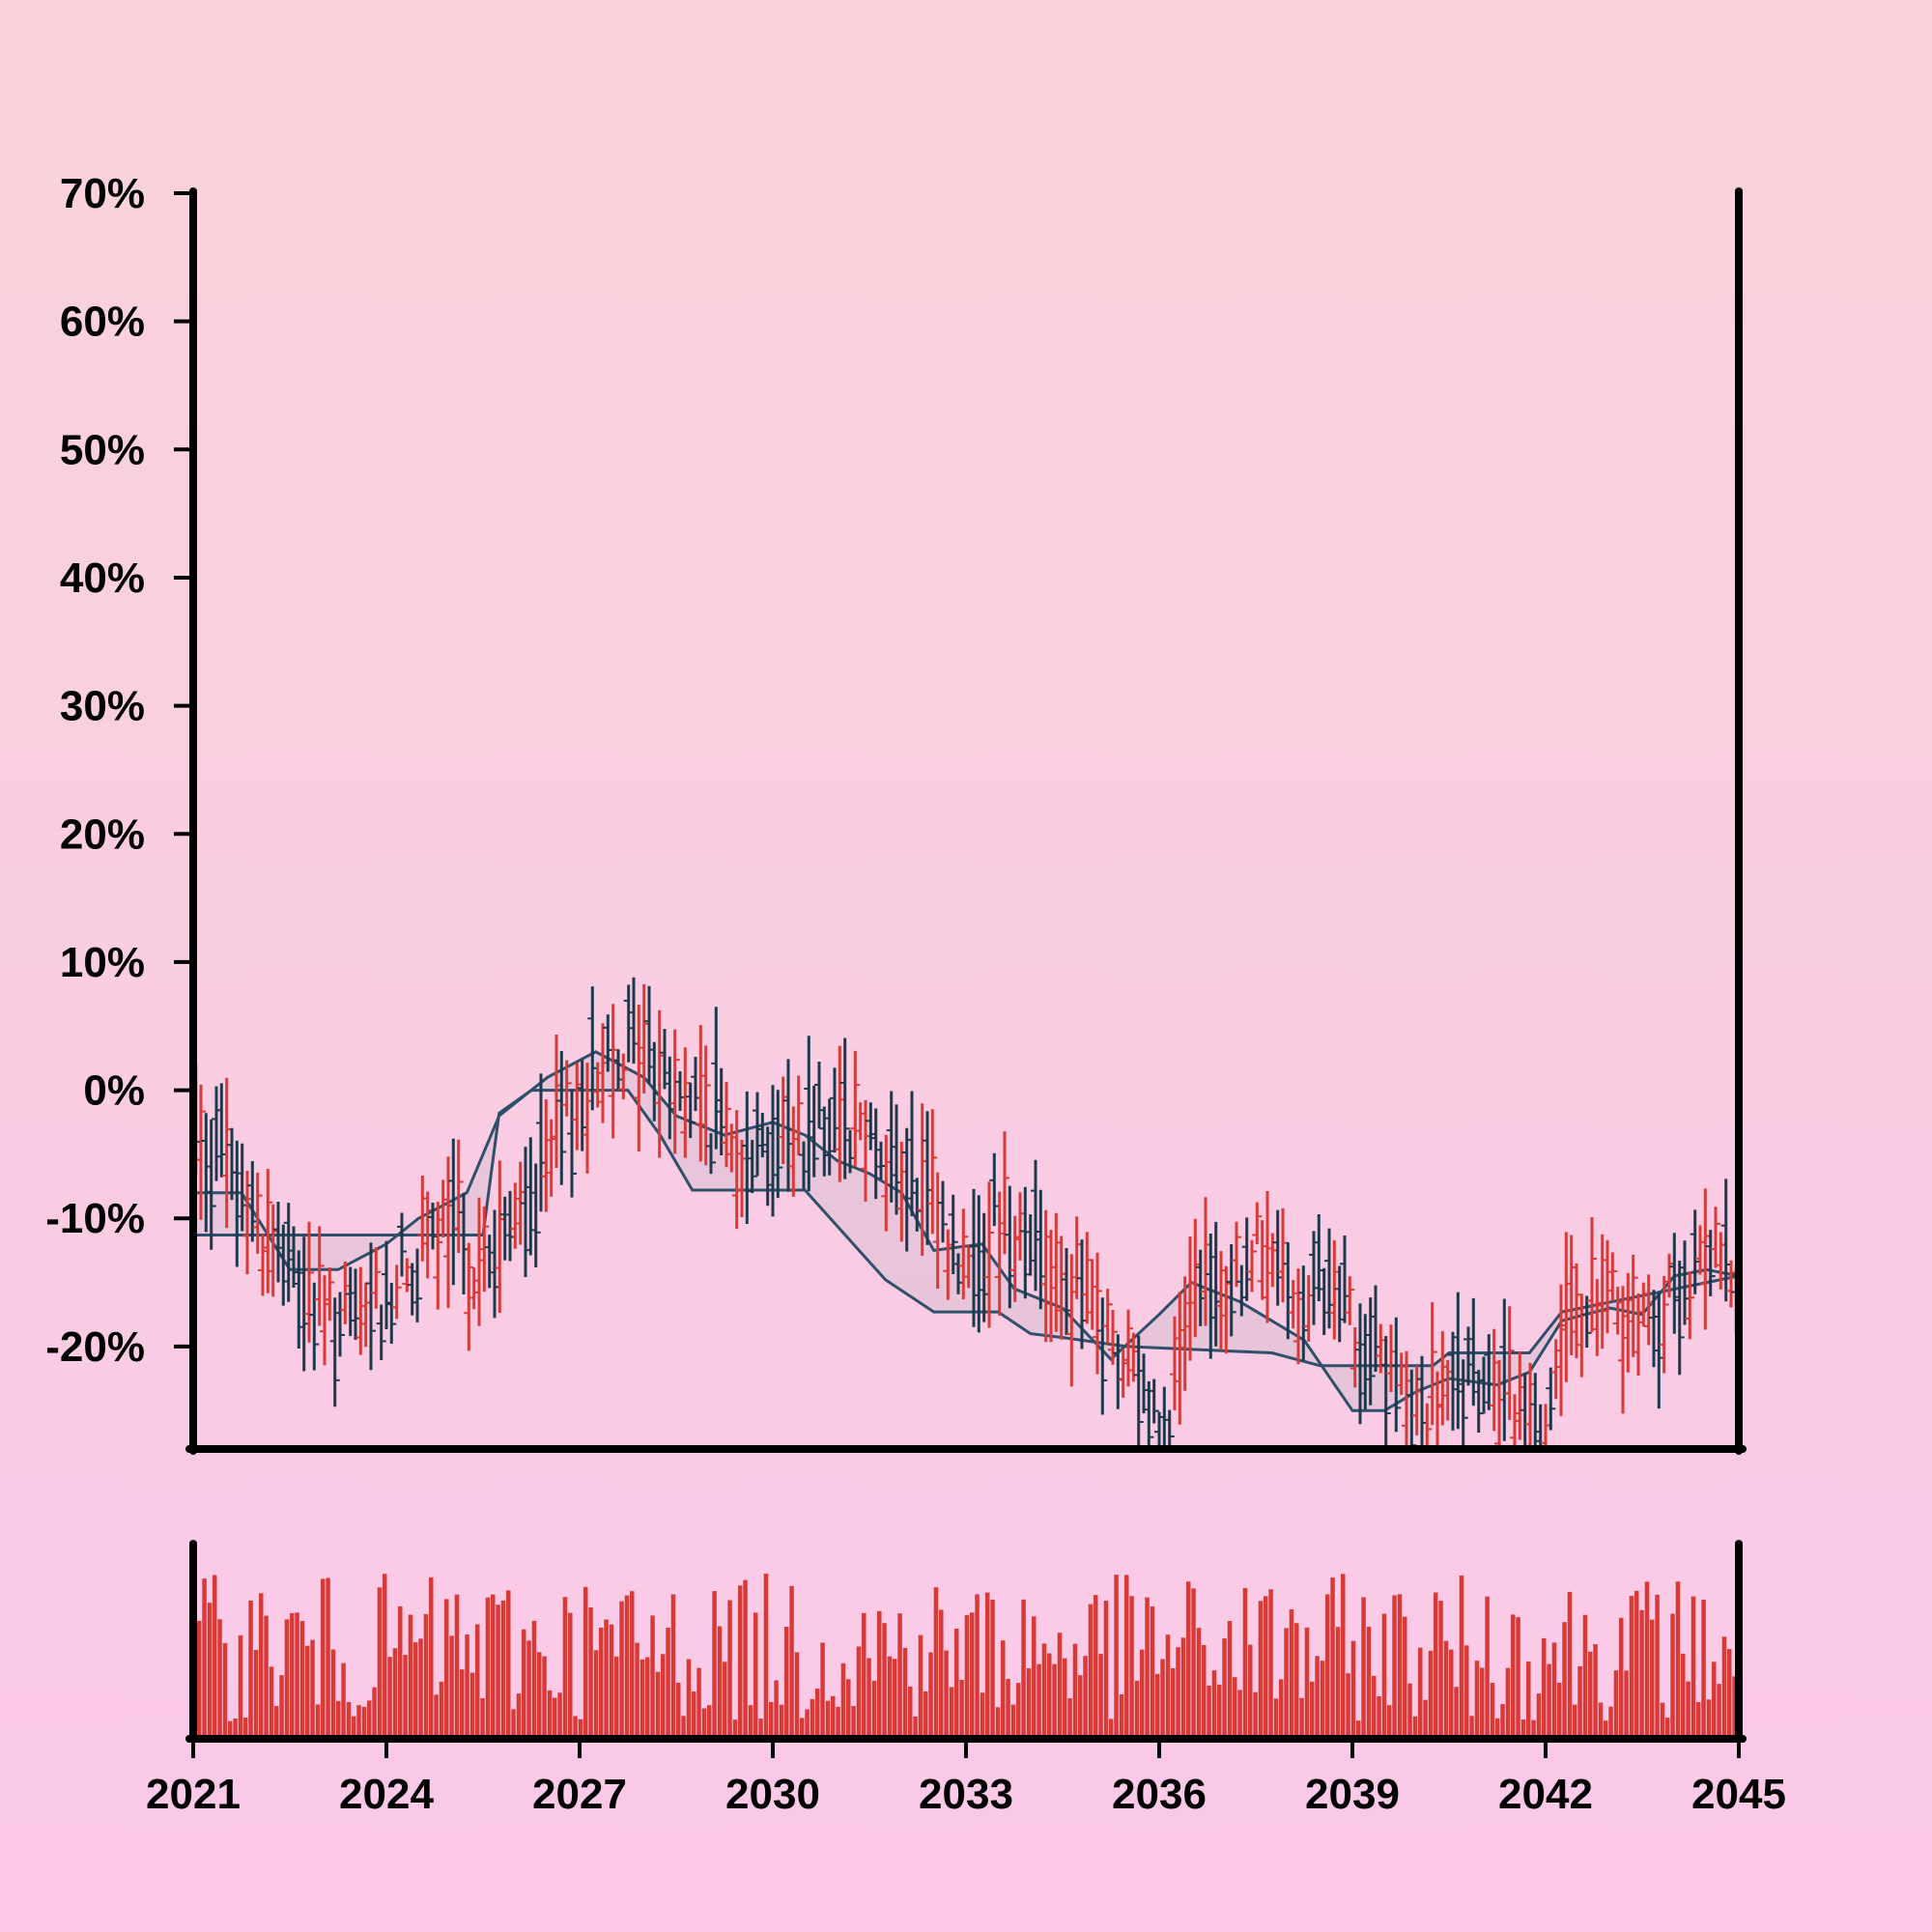  What do you see at coordinates (95, 1347) in the screenshot?
I see `y-tick-label: -20%` at bounding box center [95, 1347].